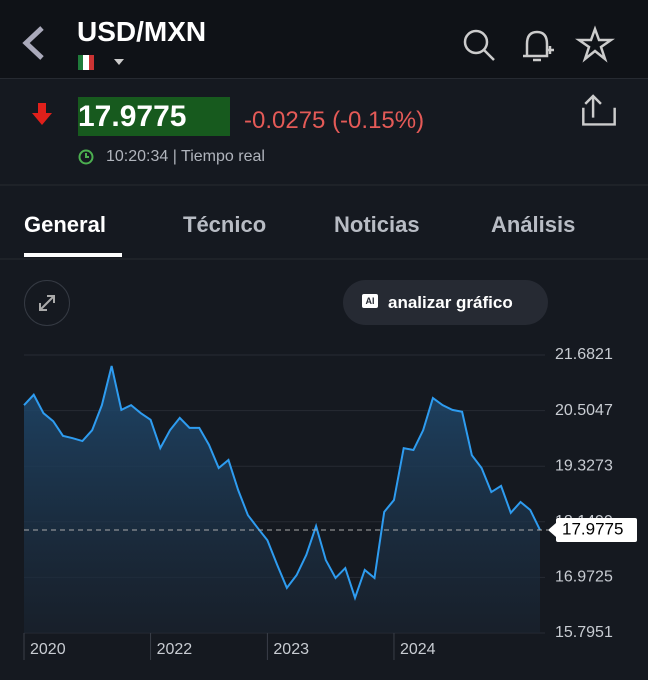  What do you see at coordinates (377, 224) in the screenshot?
I see `tab: Noticias` at bounding box center [377, 224].